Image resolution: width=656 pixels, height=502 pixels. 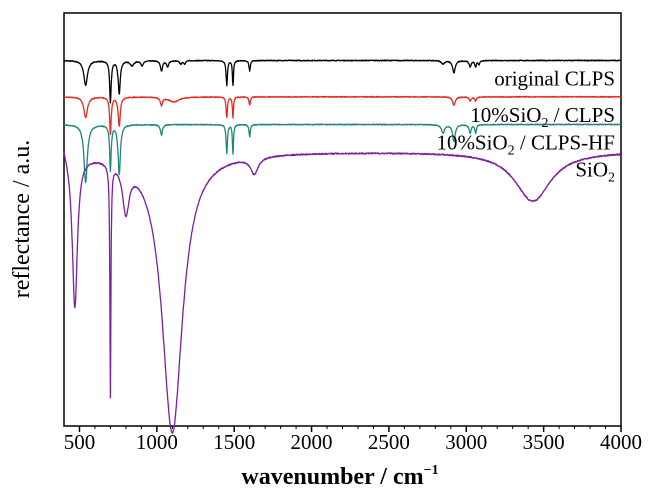 I want to click on x-tick-label: 1000, so click(x=157, y=442).